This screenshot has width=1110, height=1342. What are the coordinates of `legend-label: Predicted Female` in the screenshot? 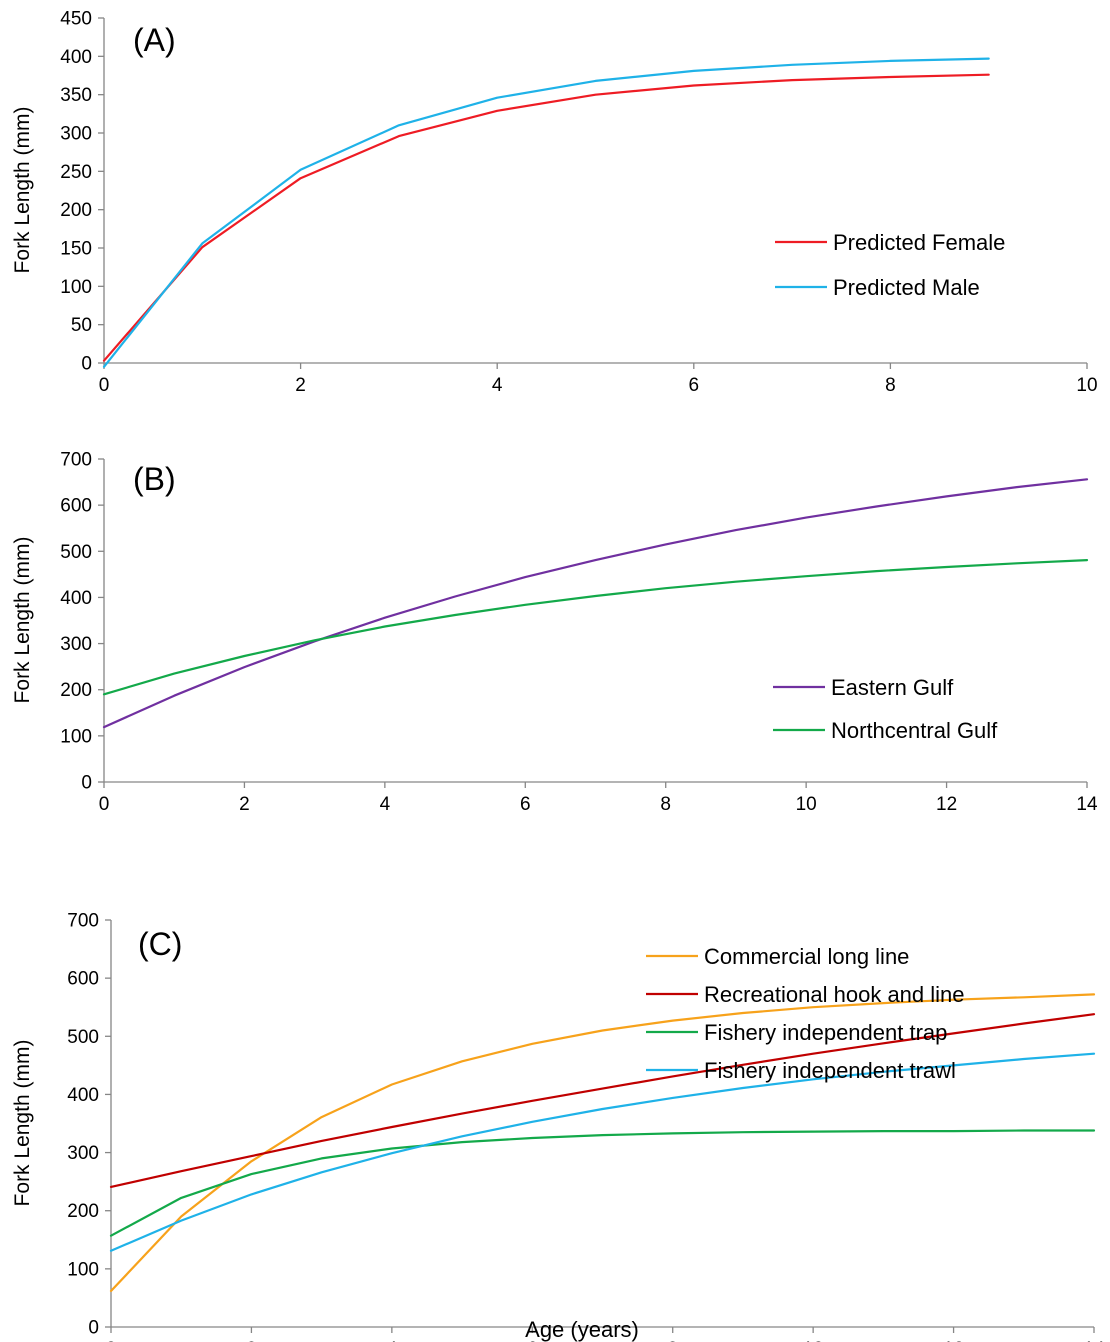 It's located at (919, 242).